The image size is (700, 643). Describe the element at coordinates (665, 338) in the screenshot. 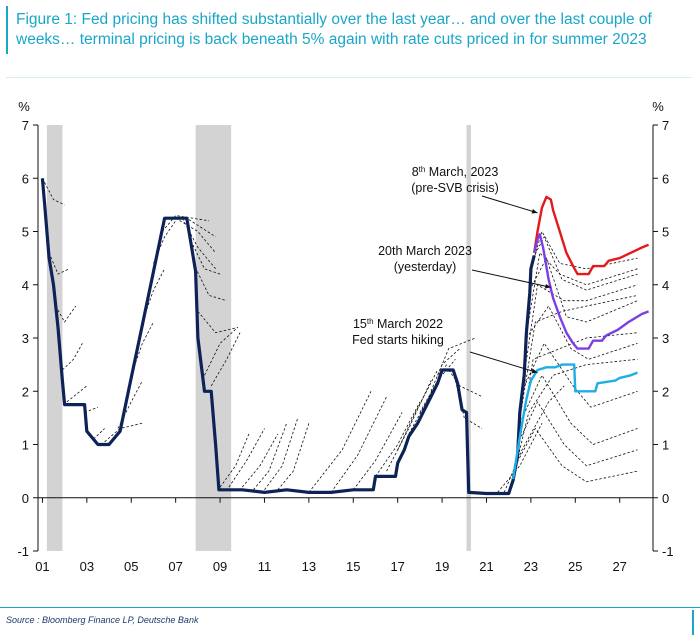

I see `y-tick-label-right: 3` at that location.